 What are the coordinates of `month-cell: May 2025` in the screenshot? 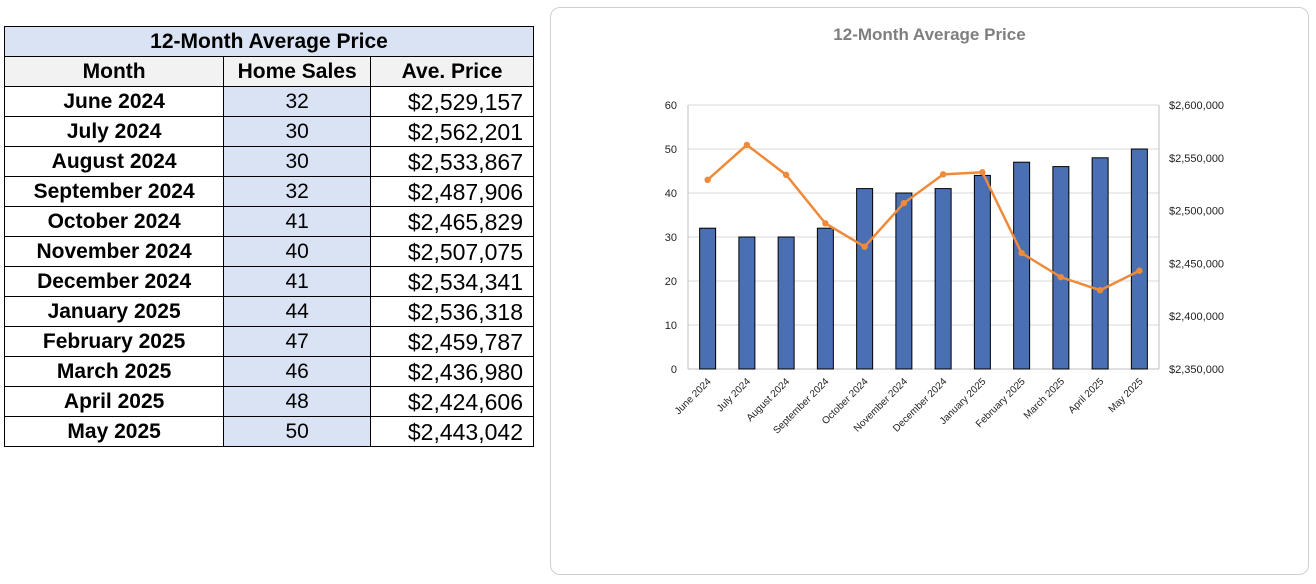 It's located at (114, 431).